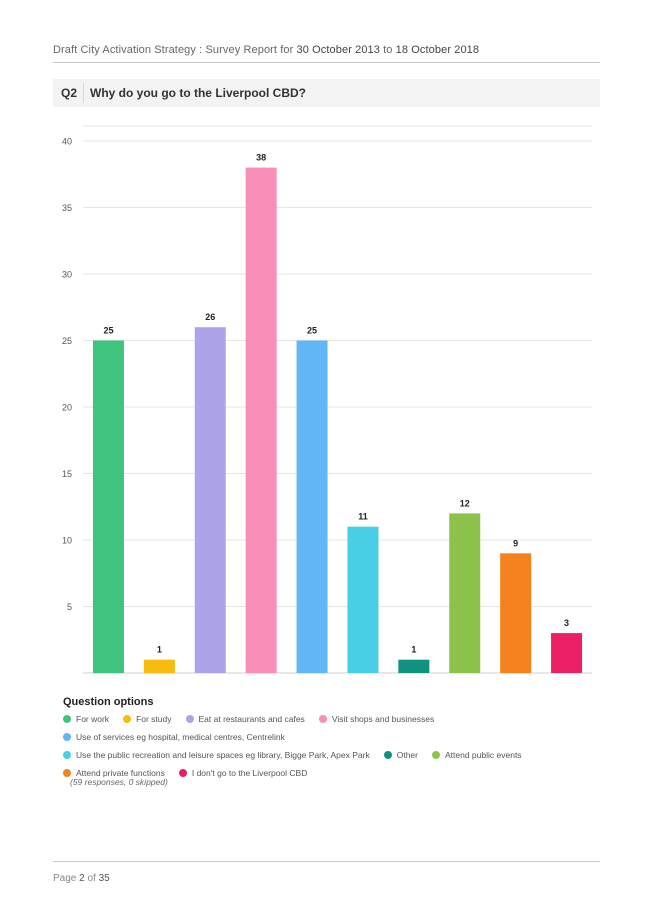 The width and height of the screenshot is (653, 924). What do you see at coordinates (515, 543) in the screenshot?
I see `data-label-9: 9` at bounding box center [515, 543].